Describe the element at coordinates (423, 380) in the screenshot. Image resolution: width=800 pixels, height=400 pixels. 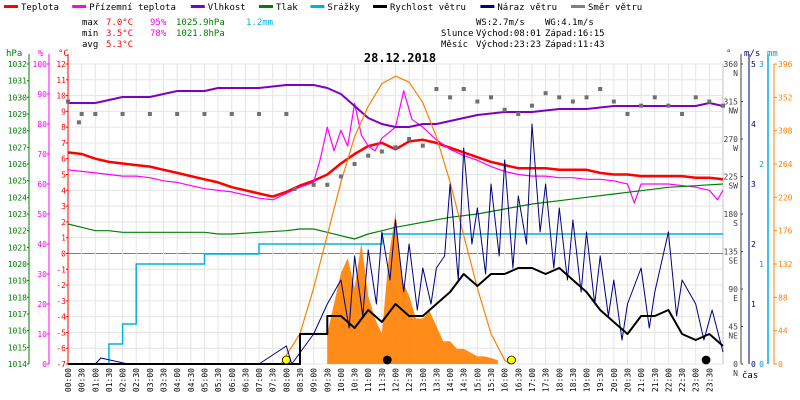
I see `time-tick-label: 13:00` at that location.